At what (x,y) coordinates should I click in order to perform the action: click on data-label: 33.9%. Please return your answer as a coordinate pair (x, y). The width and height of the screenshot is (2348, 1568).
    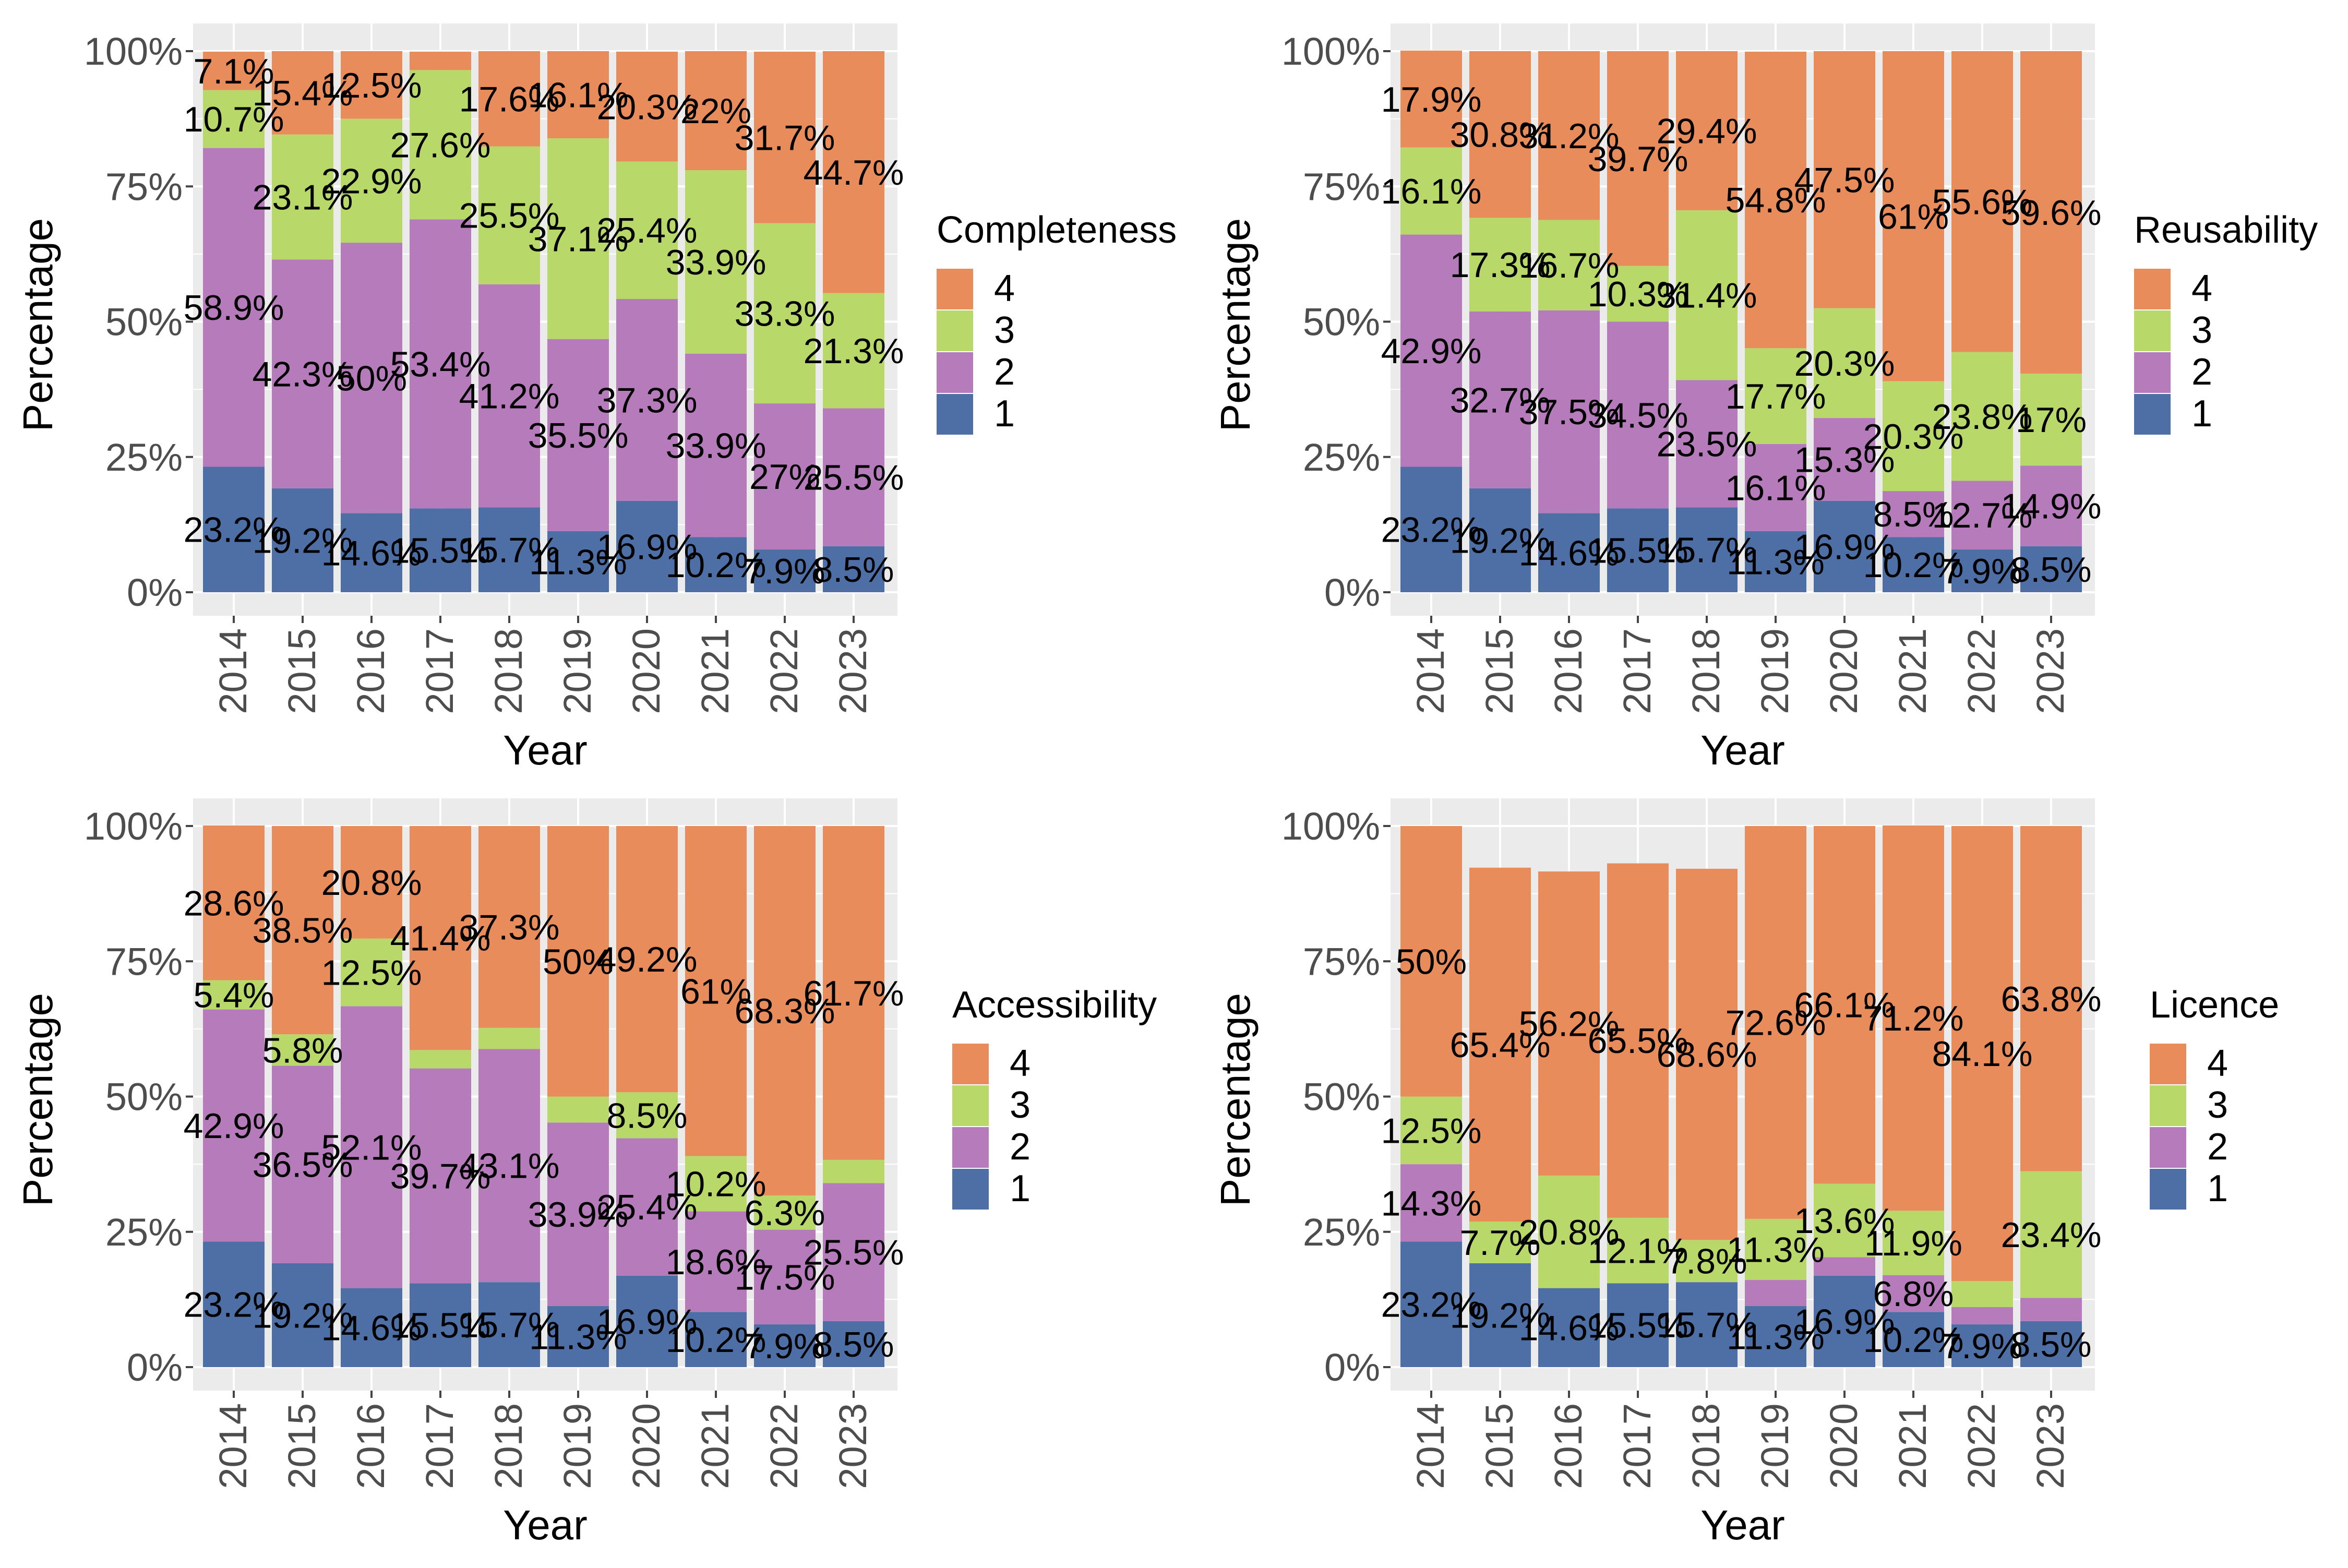
    Looking at the image, I should click on (578, 1215).